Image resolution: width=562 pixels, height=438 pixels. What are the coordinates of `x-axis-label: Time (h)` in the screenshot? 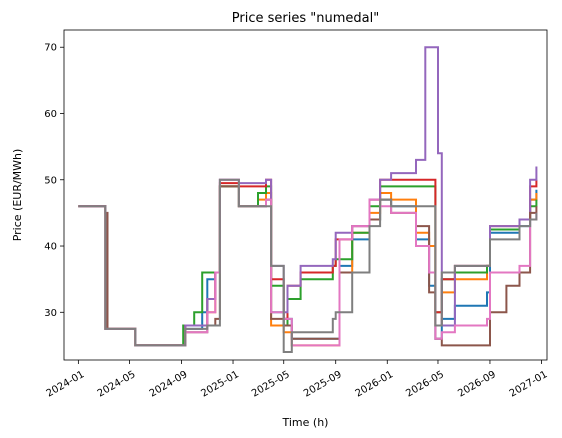 It's located at (305, 422).